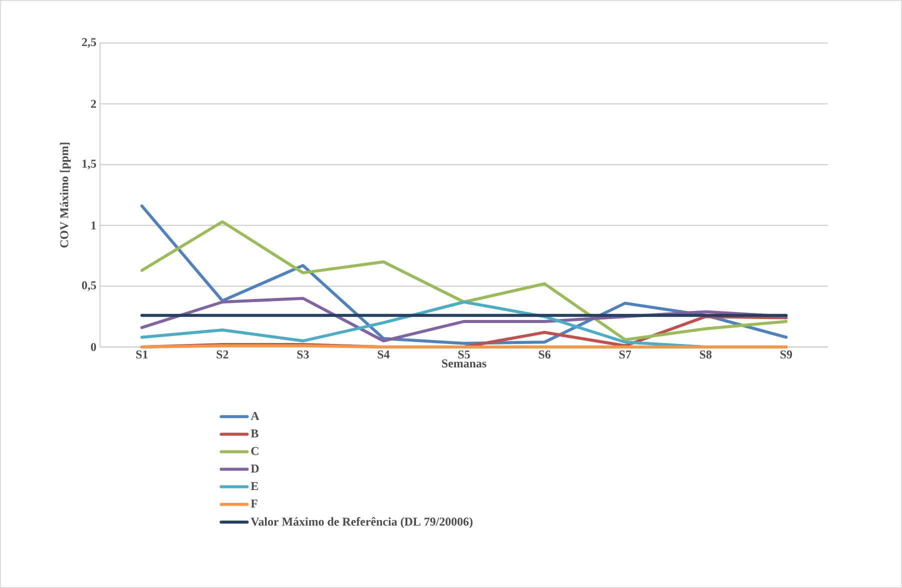 The width and height of the screenshot is (902, 588). I want to click on legend-label: F, so click(254, 504).